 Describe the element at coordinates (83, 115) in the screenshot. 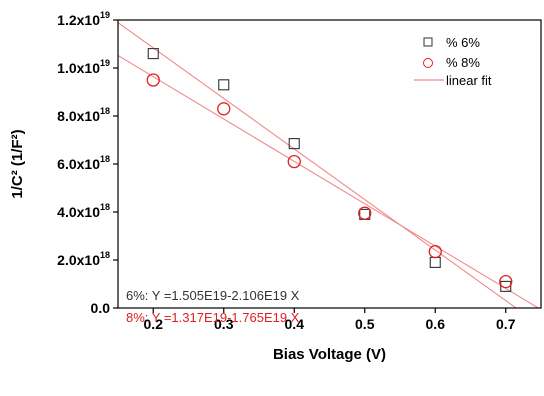

I see `y-tick-label: 8.0x10¹⁸` at that location.